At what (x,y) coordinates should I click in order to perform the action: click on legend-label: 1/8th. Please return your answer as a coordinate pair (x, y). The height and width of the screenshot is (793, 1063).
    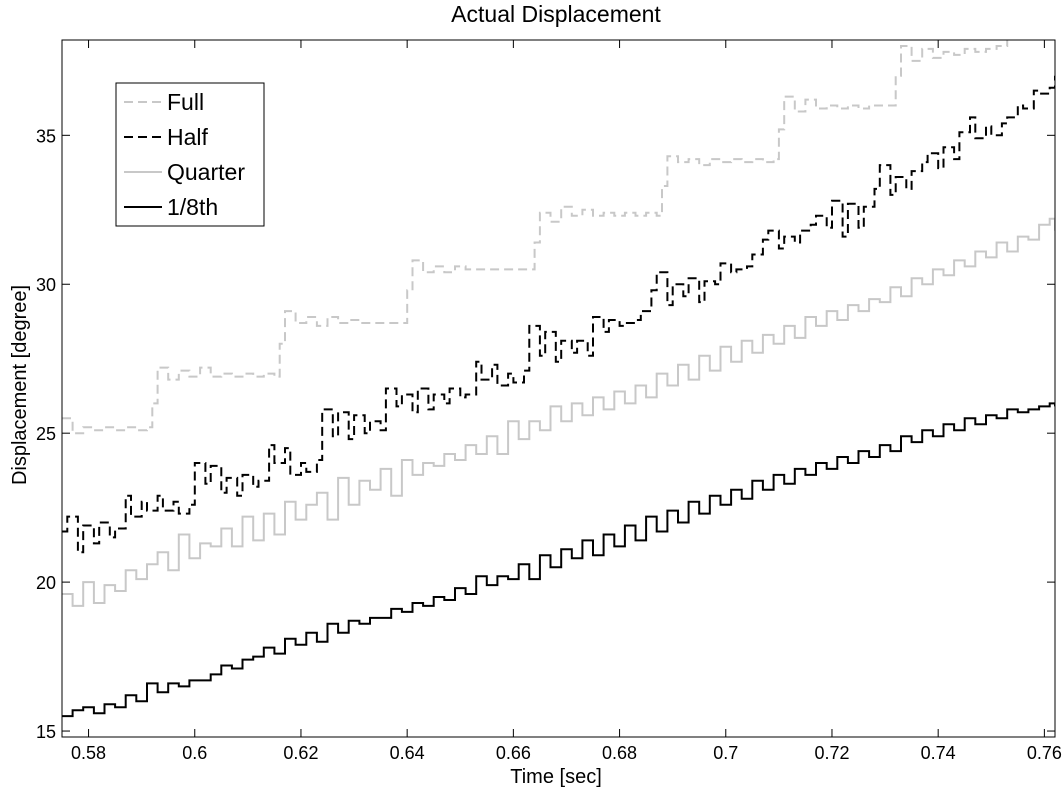
    Looking at the image, I should click on (192, 207).